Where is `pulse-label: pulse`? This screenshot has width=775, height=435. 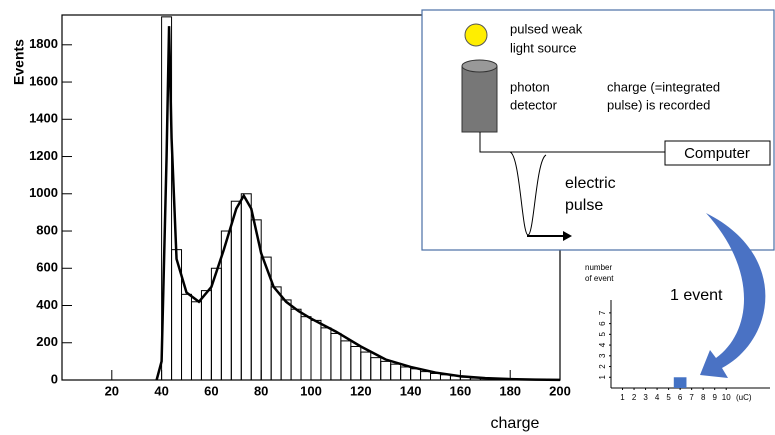
pulse-label: pulse is located at coordinates (584, 205).